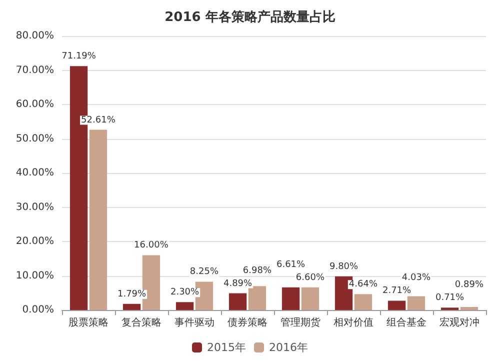  I want to click on legend-label: 2016年, so click(288, 347).